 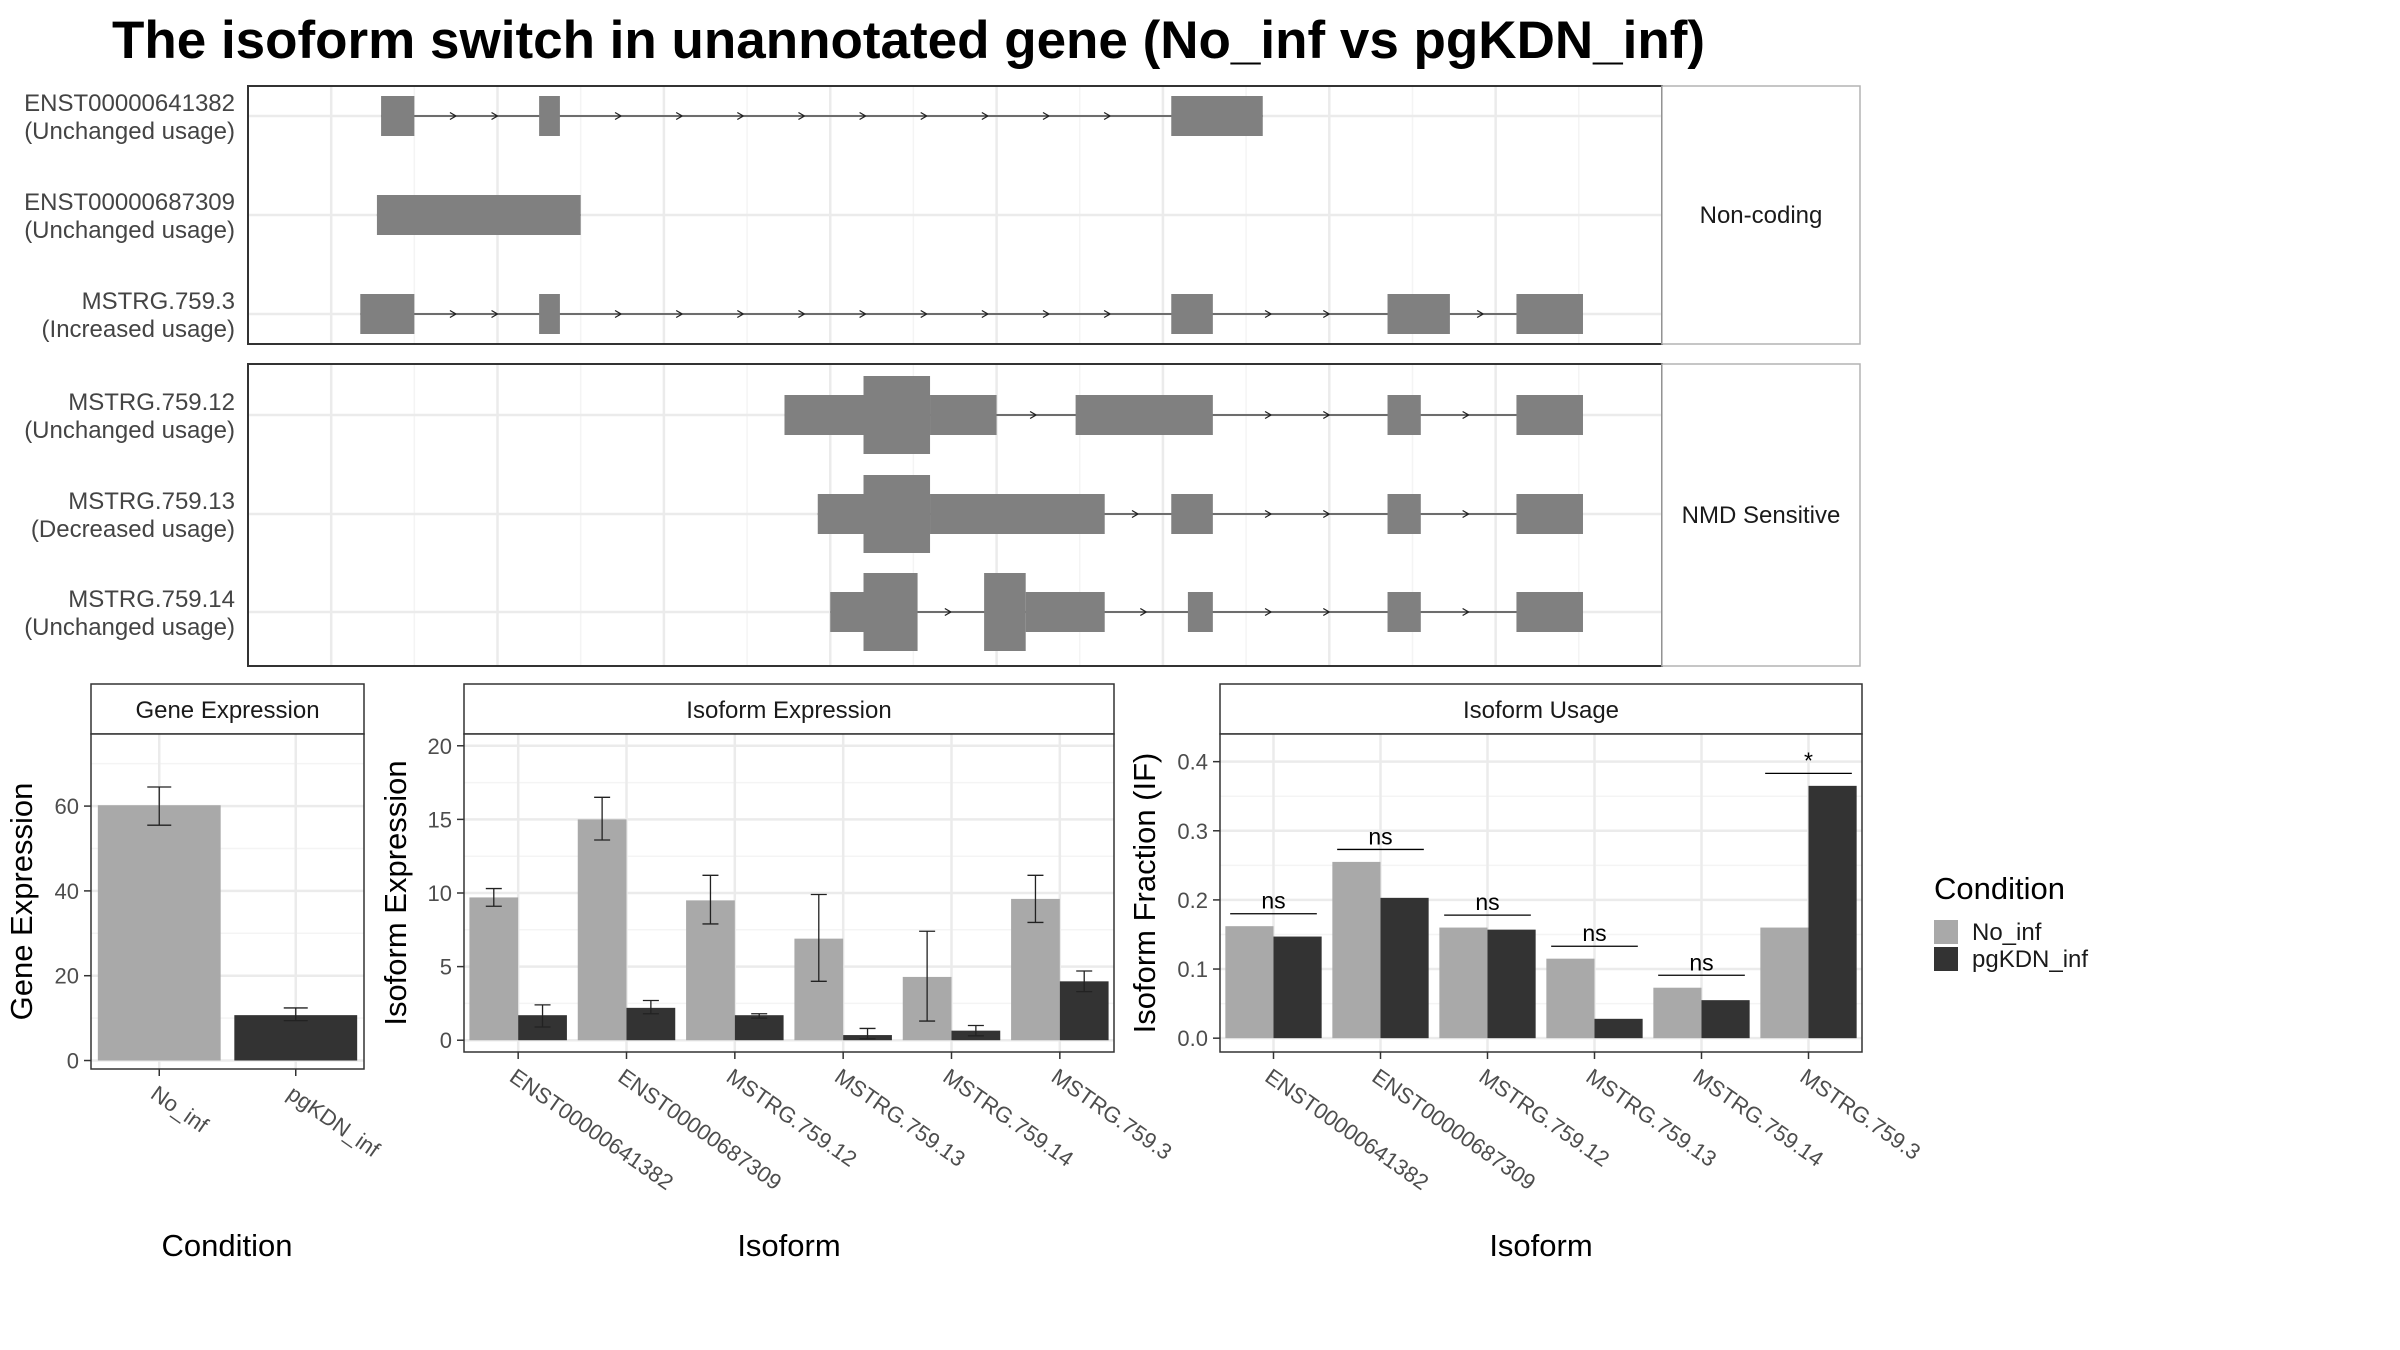 What do you see at coordinates (1540, 1245) in the screenshot?
I see `x-axis-title: Isoform` at bounding box center [1540, 1245].